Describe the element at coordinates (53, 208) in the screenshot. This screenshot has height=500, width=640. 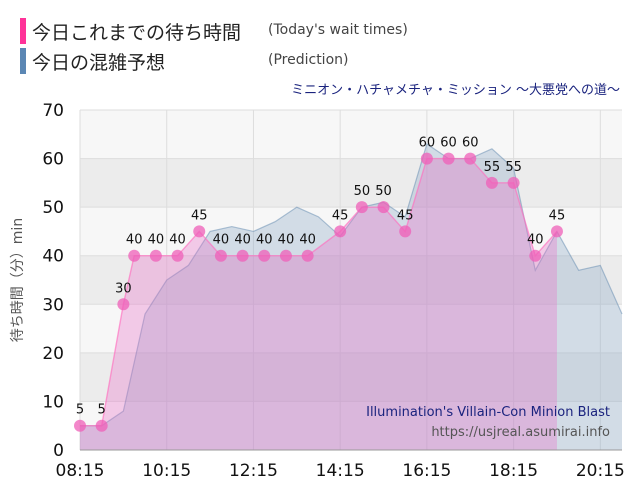
I see `y-tick-label: 50` at that location.